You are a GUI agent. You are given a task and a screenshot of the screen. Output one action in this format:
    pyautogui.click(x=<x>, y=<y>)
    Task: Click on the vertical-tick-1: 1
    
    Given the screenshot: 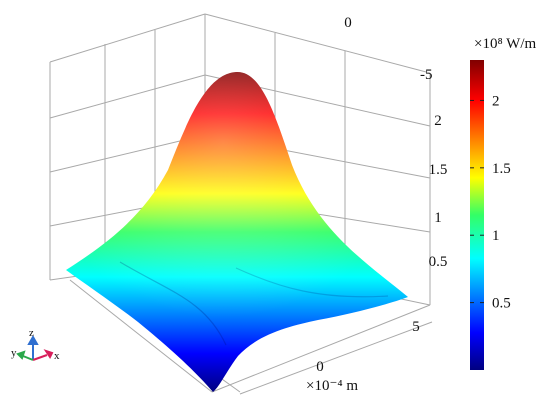 What is the action you would take?
    pyautogui.click(x=438, y=218)
    